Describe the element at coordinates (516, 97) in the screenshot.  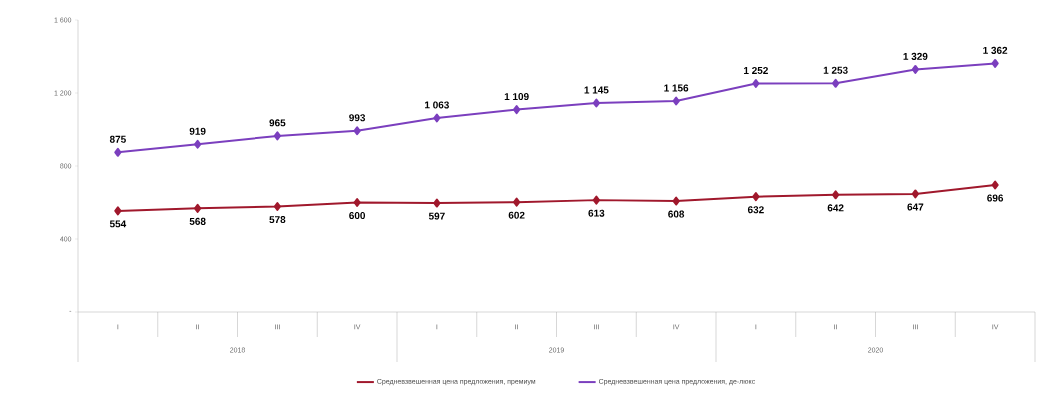
I see `data-label: 1 109` at that location.